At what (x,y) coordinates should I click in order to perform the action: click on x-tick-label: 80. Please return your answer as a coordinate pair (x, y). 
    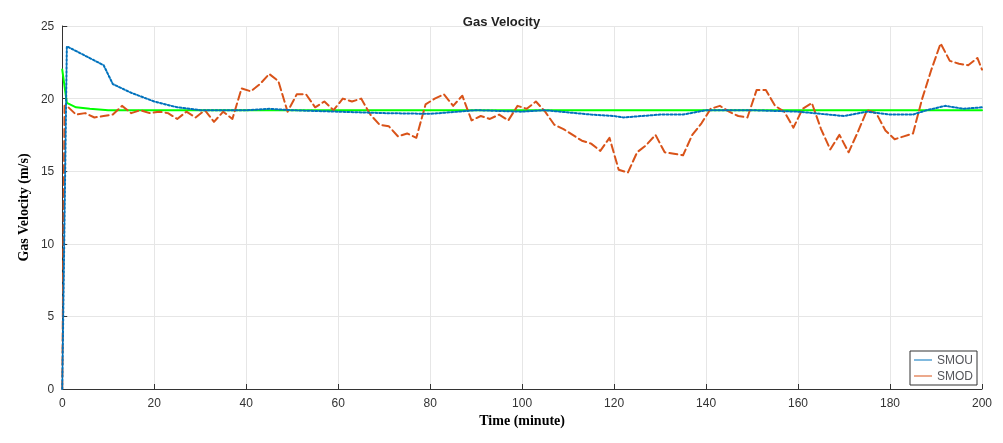
    Looking at the image, I should click on (430, 403).